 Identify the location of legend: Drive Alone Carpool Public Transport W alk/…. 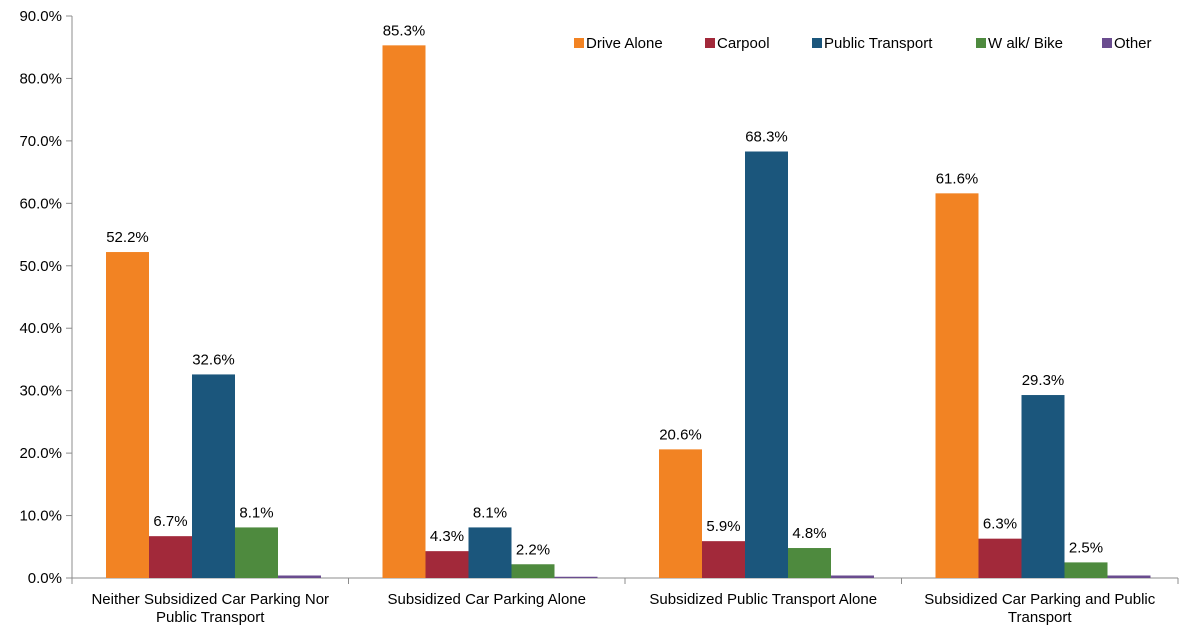
(863, 43).